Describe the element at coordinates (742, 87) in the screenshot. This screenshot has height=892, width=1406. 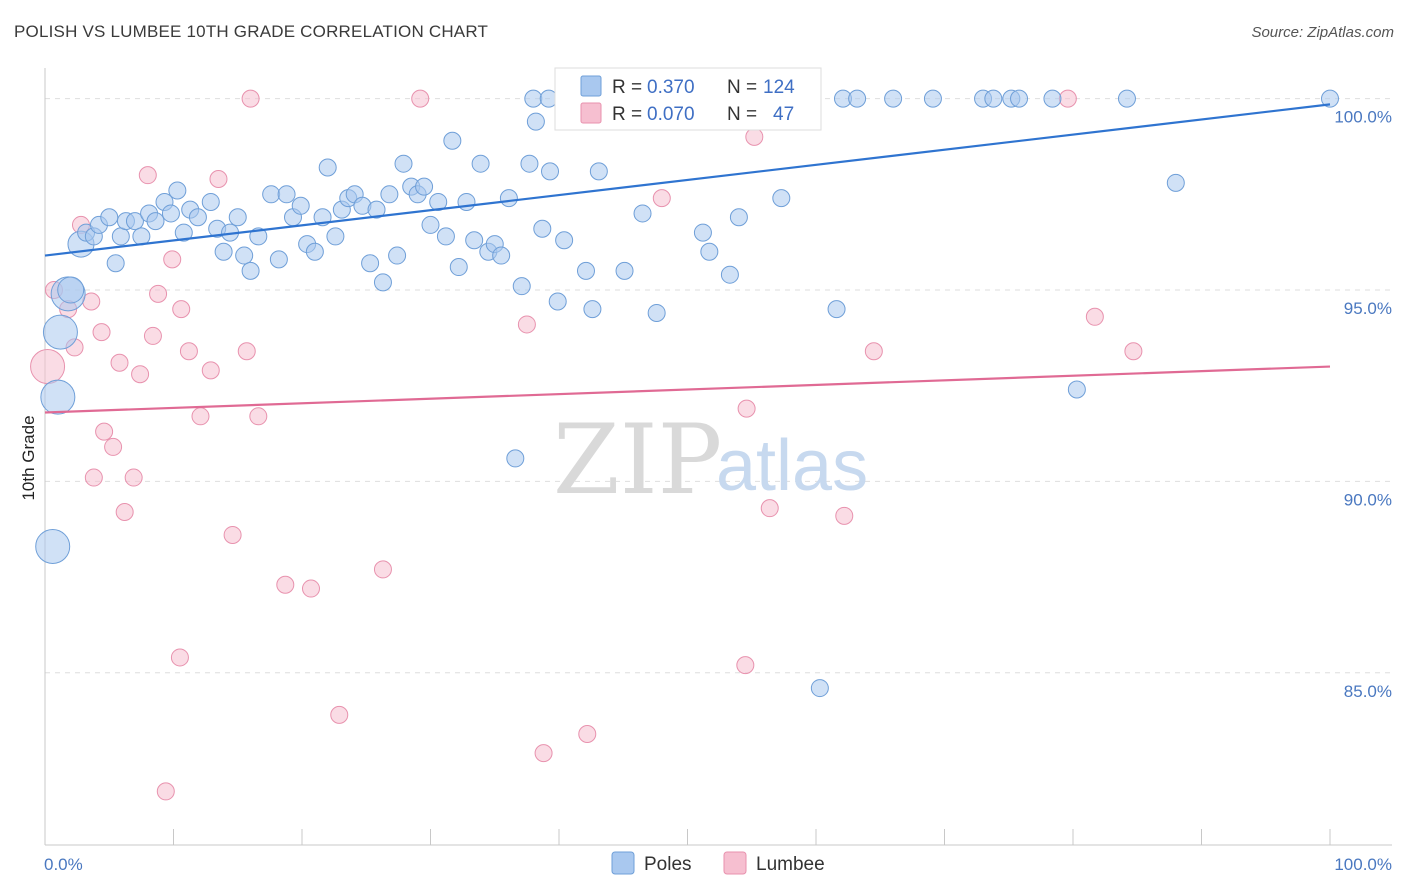
I see `legend-poles-n-label: N =` at that location.